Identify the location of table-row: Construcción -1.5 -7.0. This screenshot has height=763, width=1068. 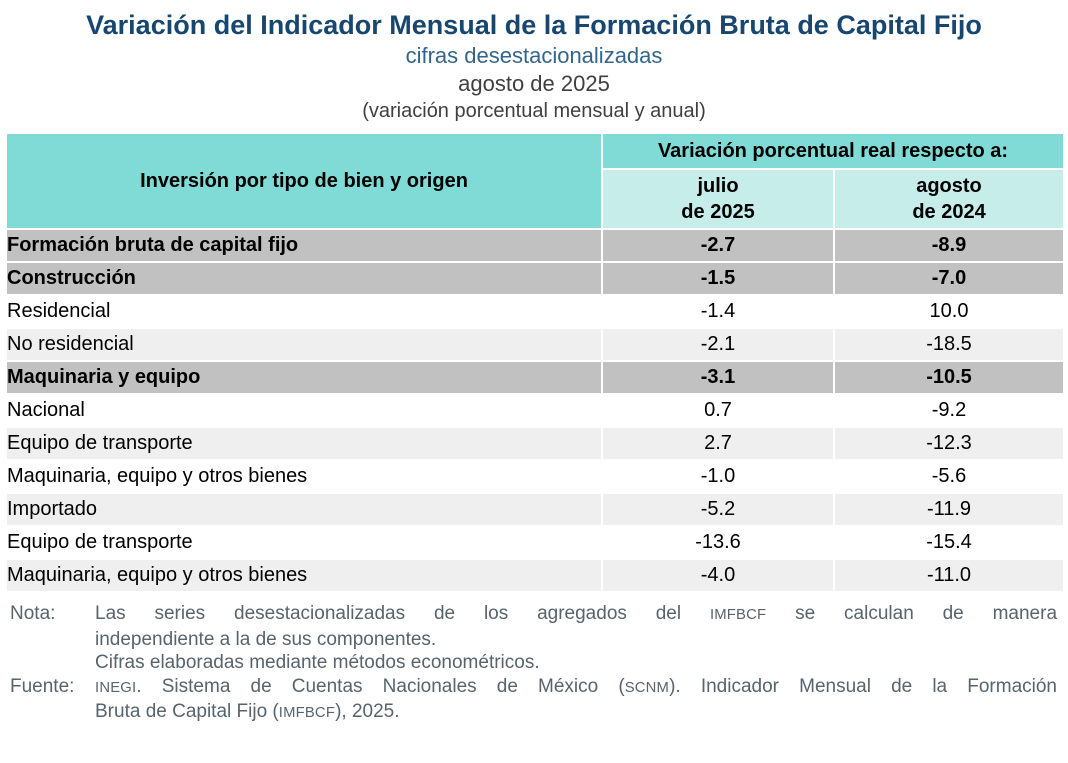
(535, 278).